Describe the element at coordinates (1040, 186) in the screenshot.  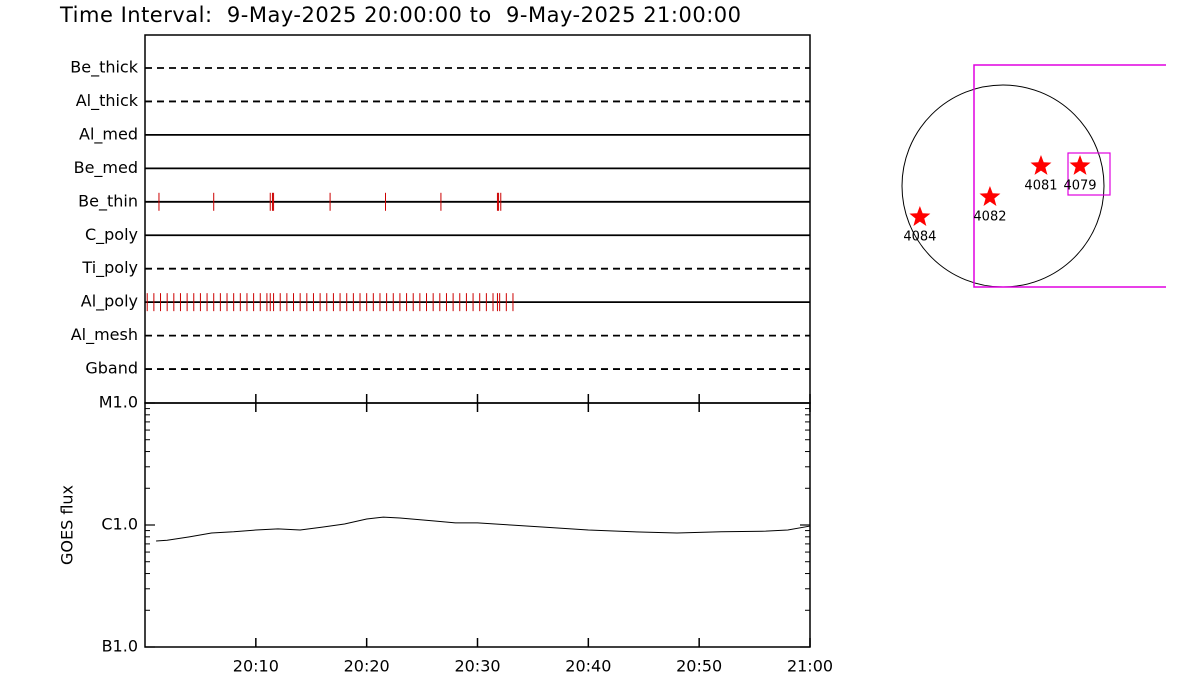
I see `region-label: 4081` at that location.